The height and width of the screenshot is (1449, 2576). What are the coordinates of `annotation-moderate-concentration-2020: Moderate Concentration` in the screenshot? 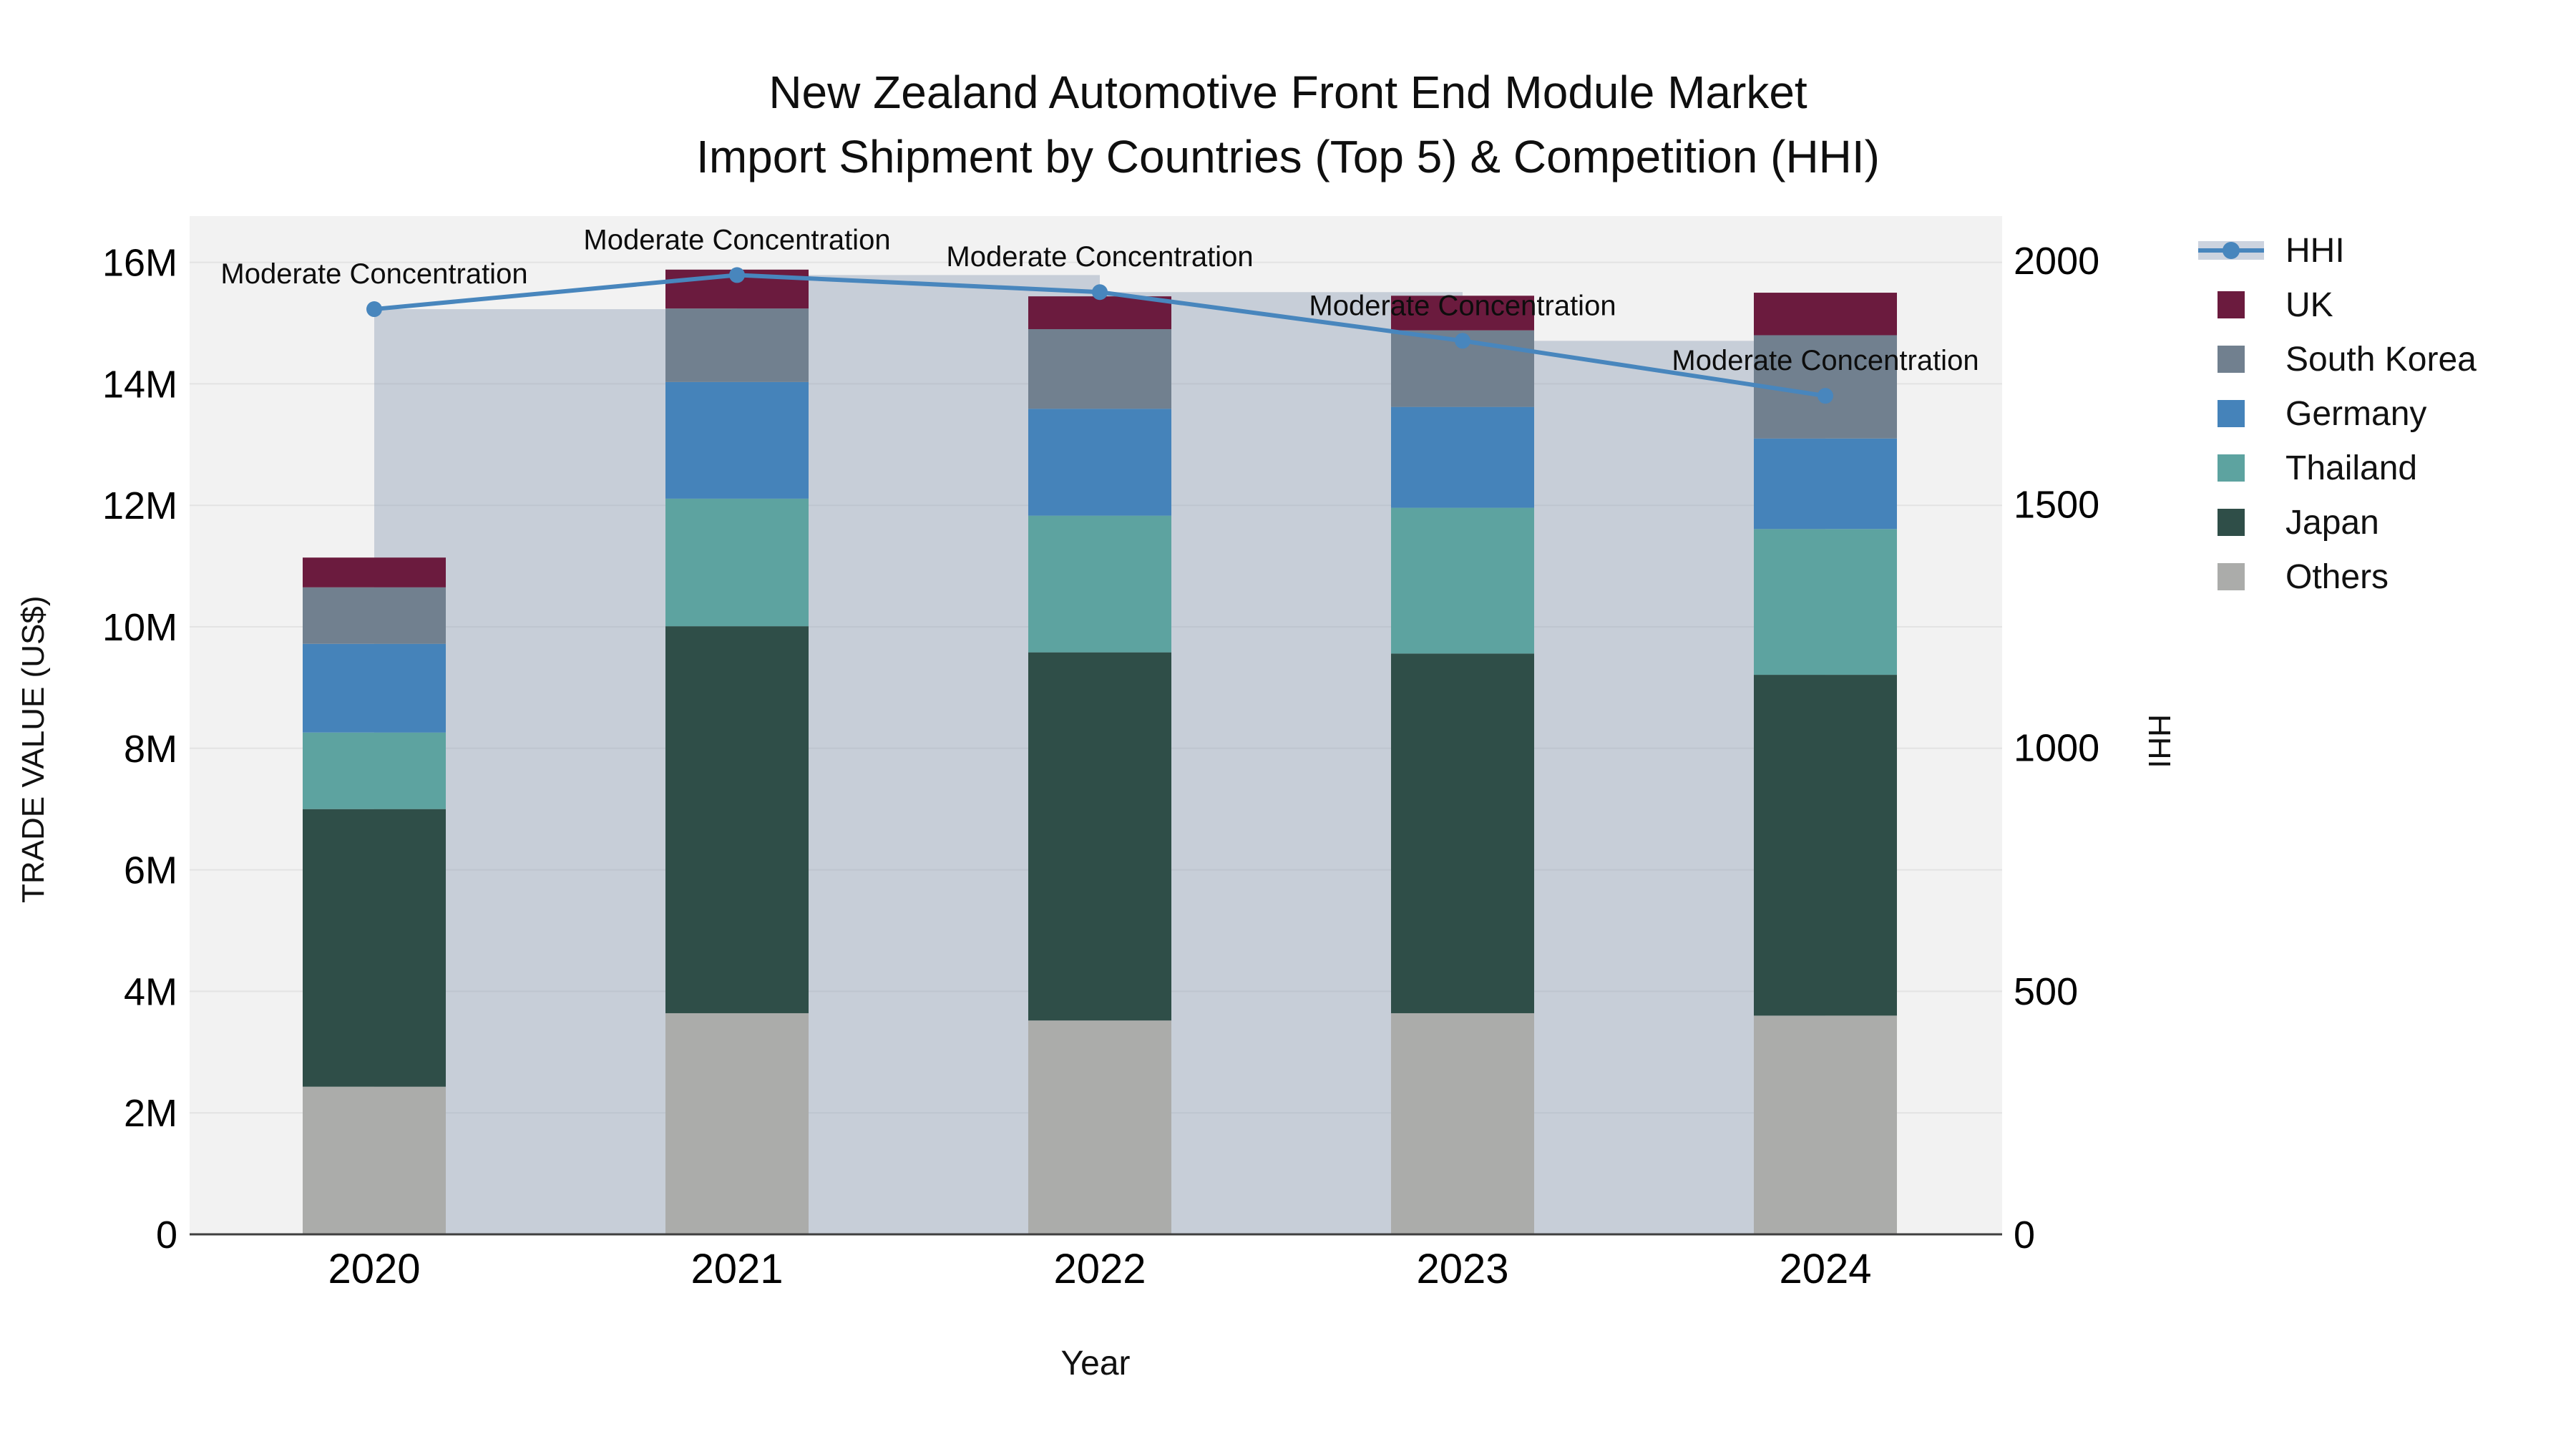 It's located at (373, 274).